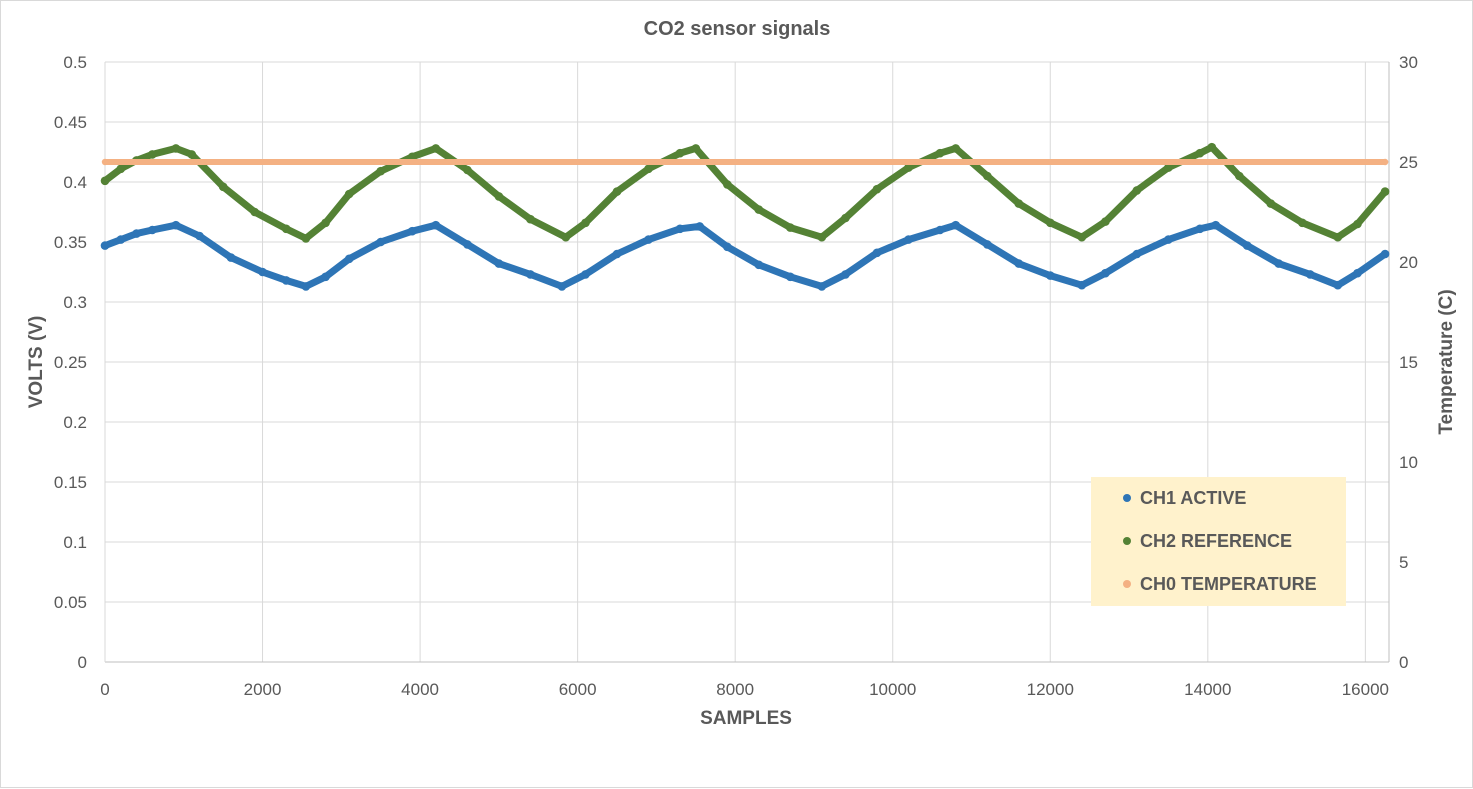 The image size is (1473, 789). Describe the element at coordinates (82, 662) in the screenshot. I see `y-tick-label: 0` at that location.